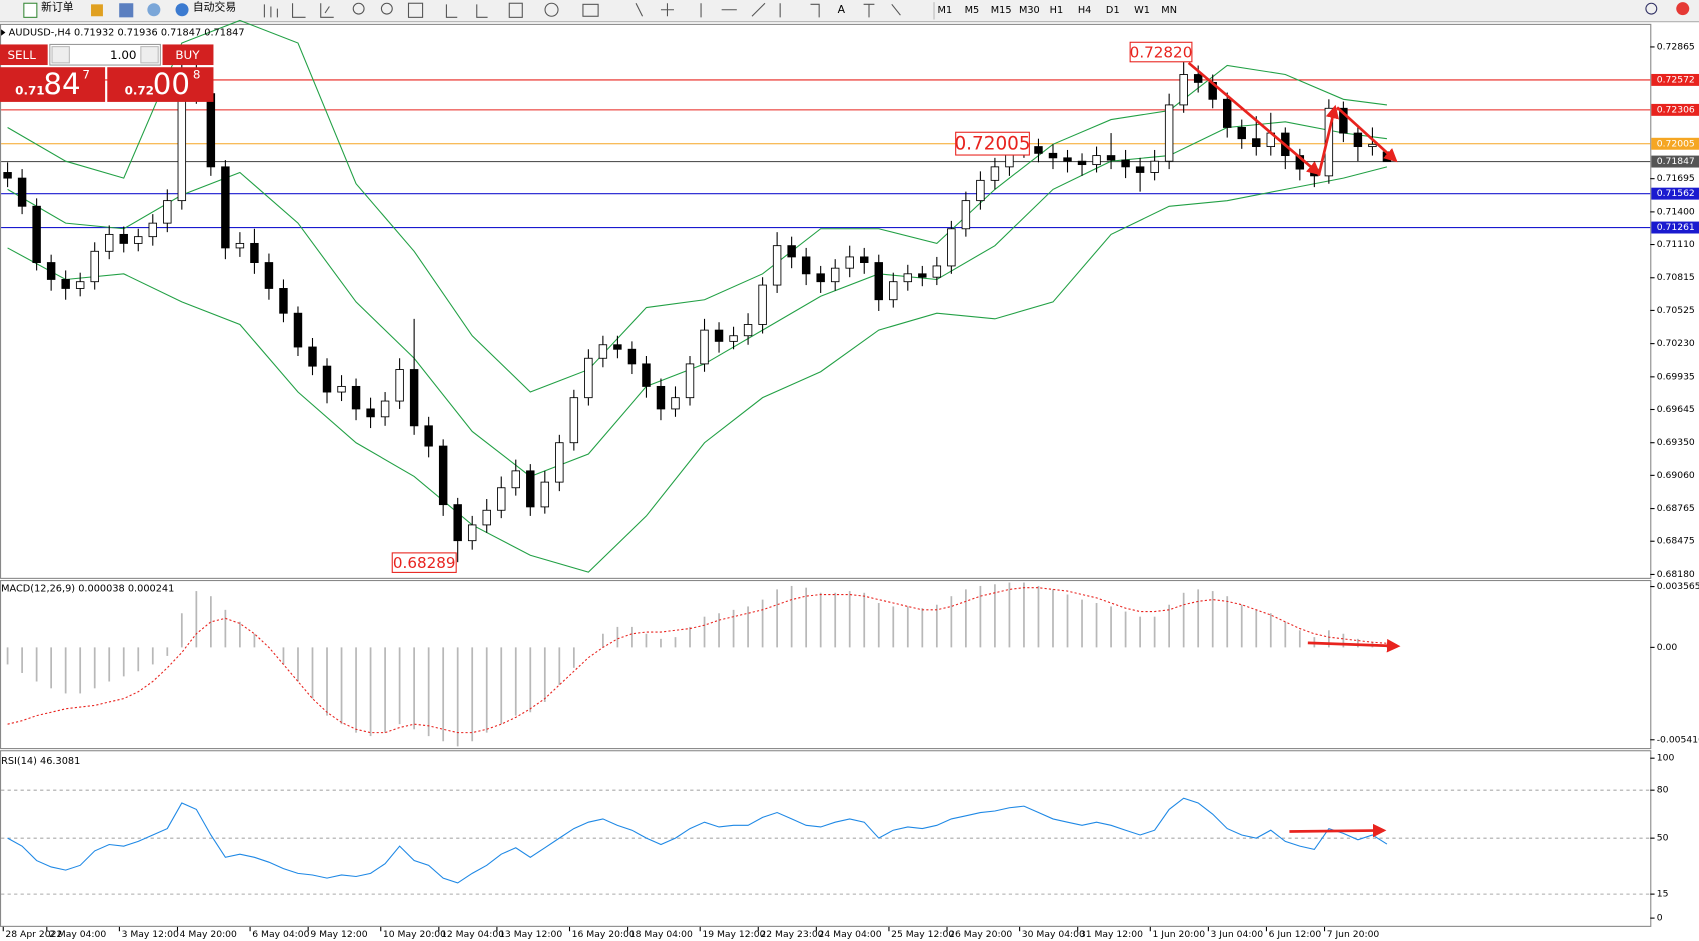  I want to click on sell-button, so click(24, 55).